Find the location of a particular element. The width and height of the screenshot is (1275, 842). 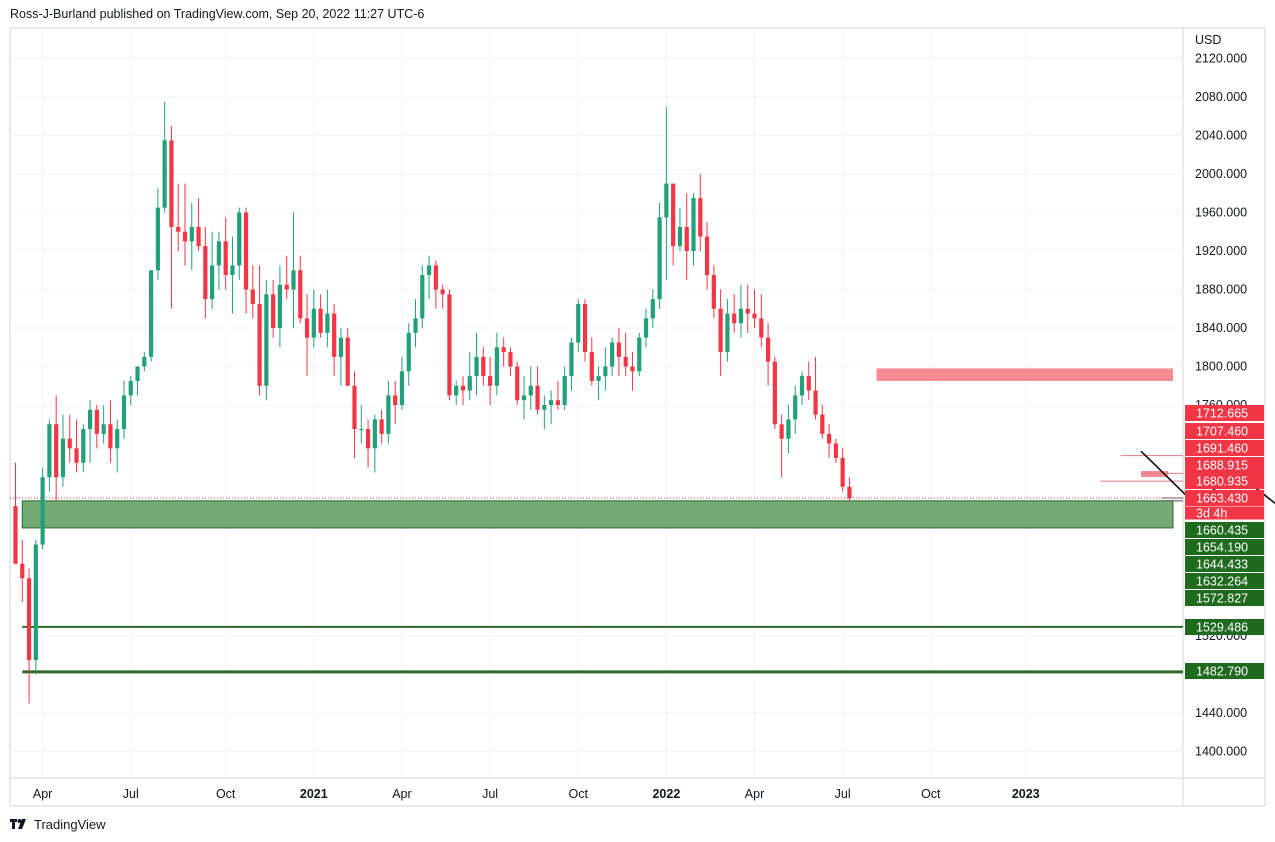

y-tick-label: 2080.000 is located at coordinates (1221, 97).